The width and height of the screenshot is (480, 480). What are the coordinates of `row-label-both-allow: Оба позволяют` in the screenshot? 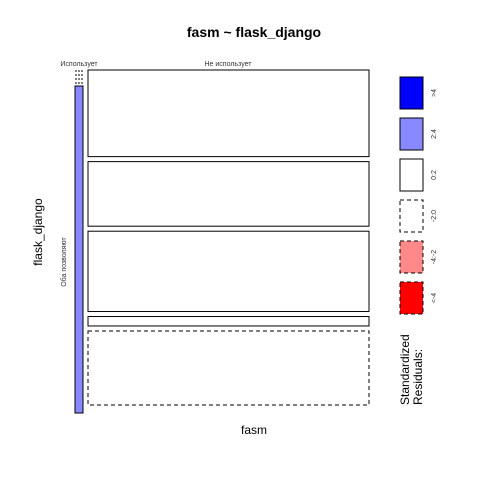 It's located at (64, 261).